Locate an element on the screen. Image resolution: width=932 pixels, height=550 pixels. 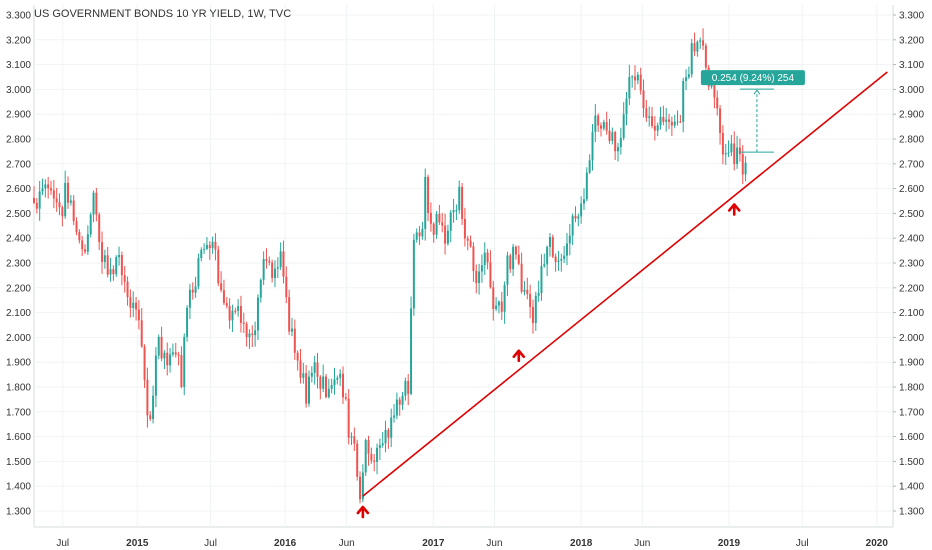
y-tick-label-left: 2.200 is located at coordinates (18, 288).